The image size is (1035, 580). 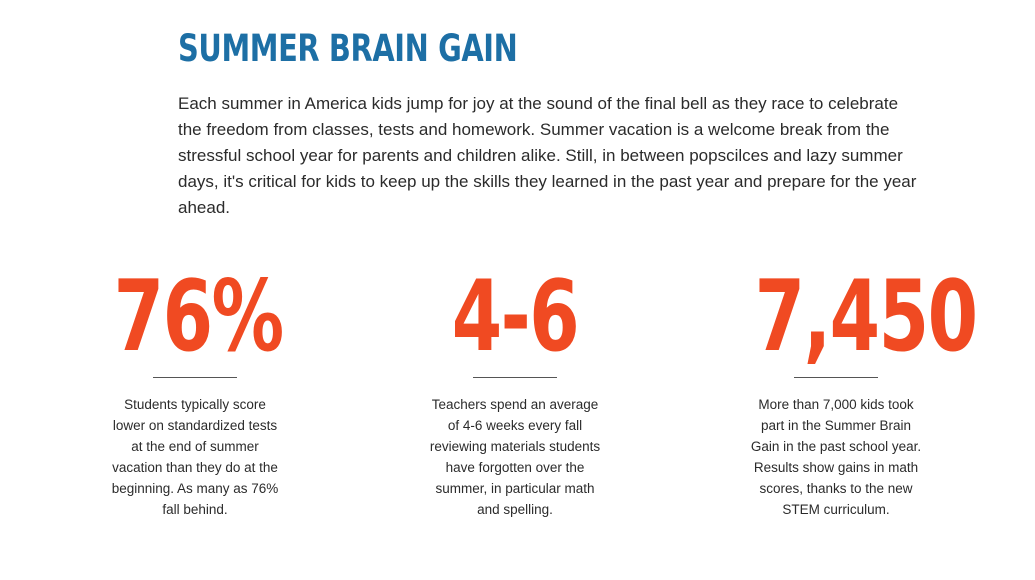 What do you see at coordinates (348, 48) in the screenshot?
I see `page-title: SUMMER BRAIN GAIN` at bounding box center [348, 48].